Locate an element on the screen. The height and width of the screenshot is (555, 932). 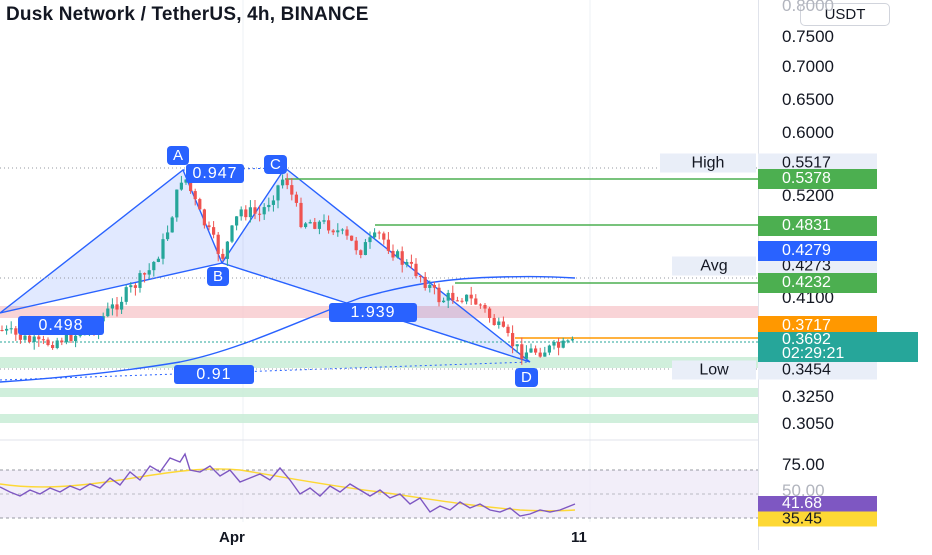
price-tick: 0.3250 is located at coordinates (808, 396).